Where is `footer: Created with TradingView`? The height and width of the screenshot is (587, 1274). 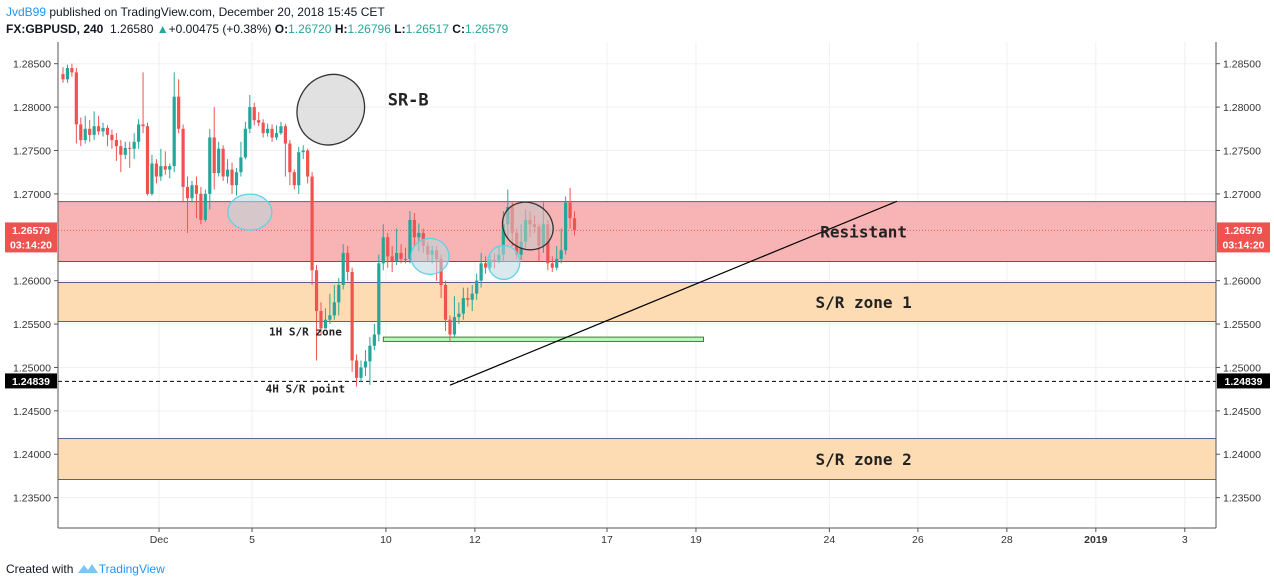
footer: Created with TradingView is located at coordinates (85, 569).